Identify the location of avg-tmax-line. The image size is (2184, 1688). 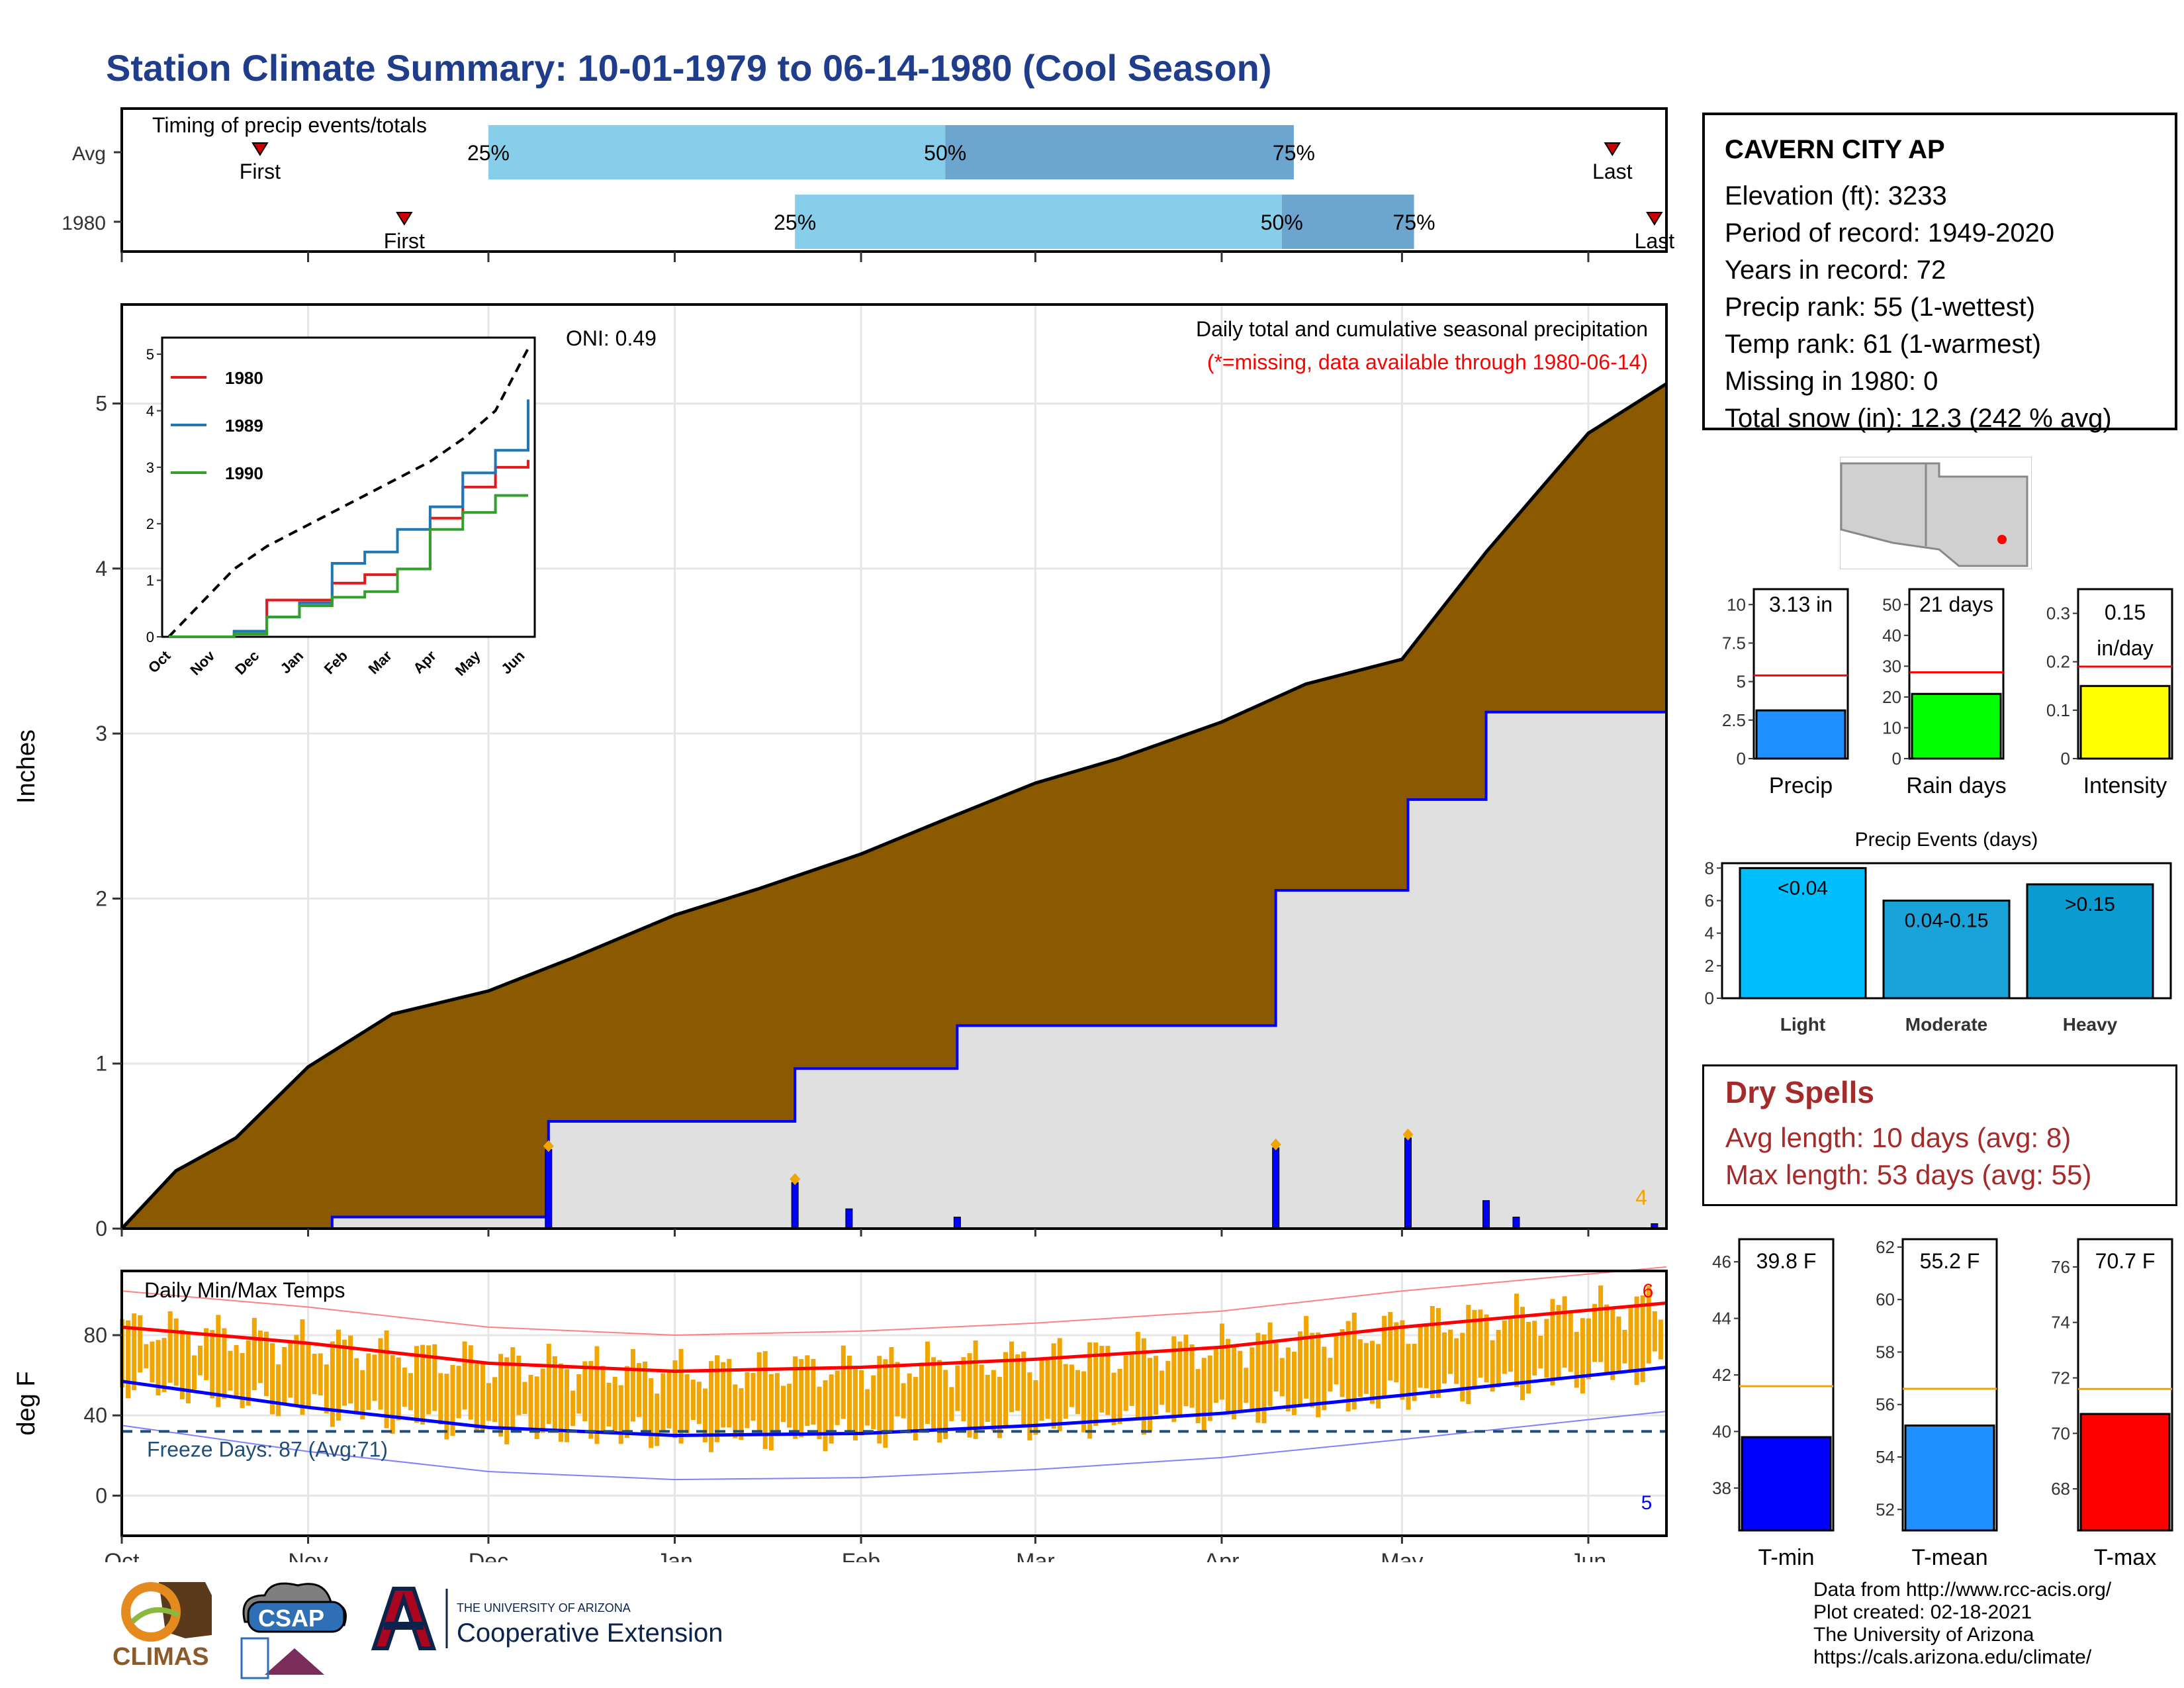
(894, 1337).